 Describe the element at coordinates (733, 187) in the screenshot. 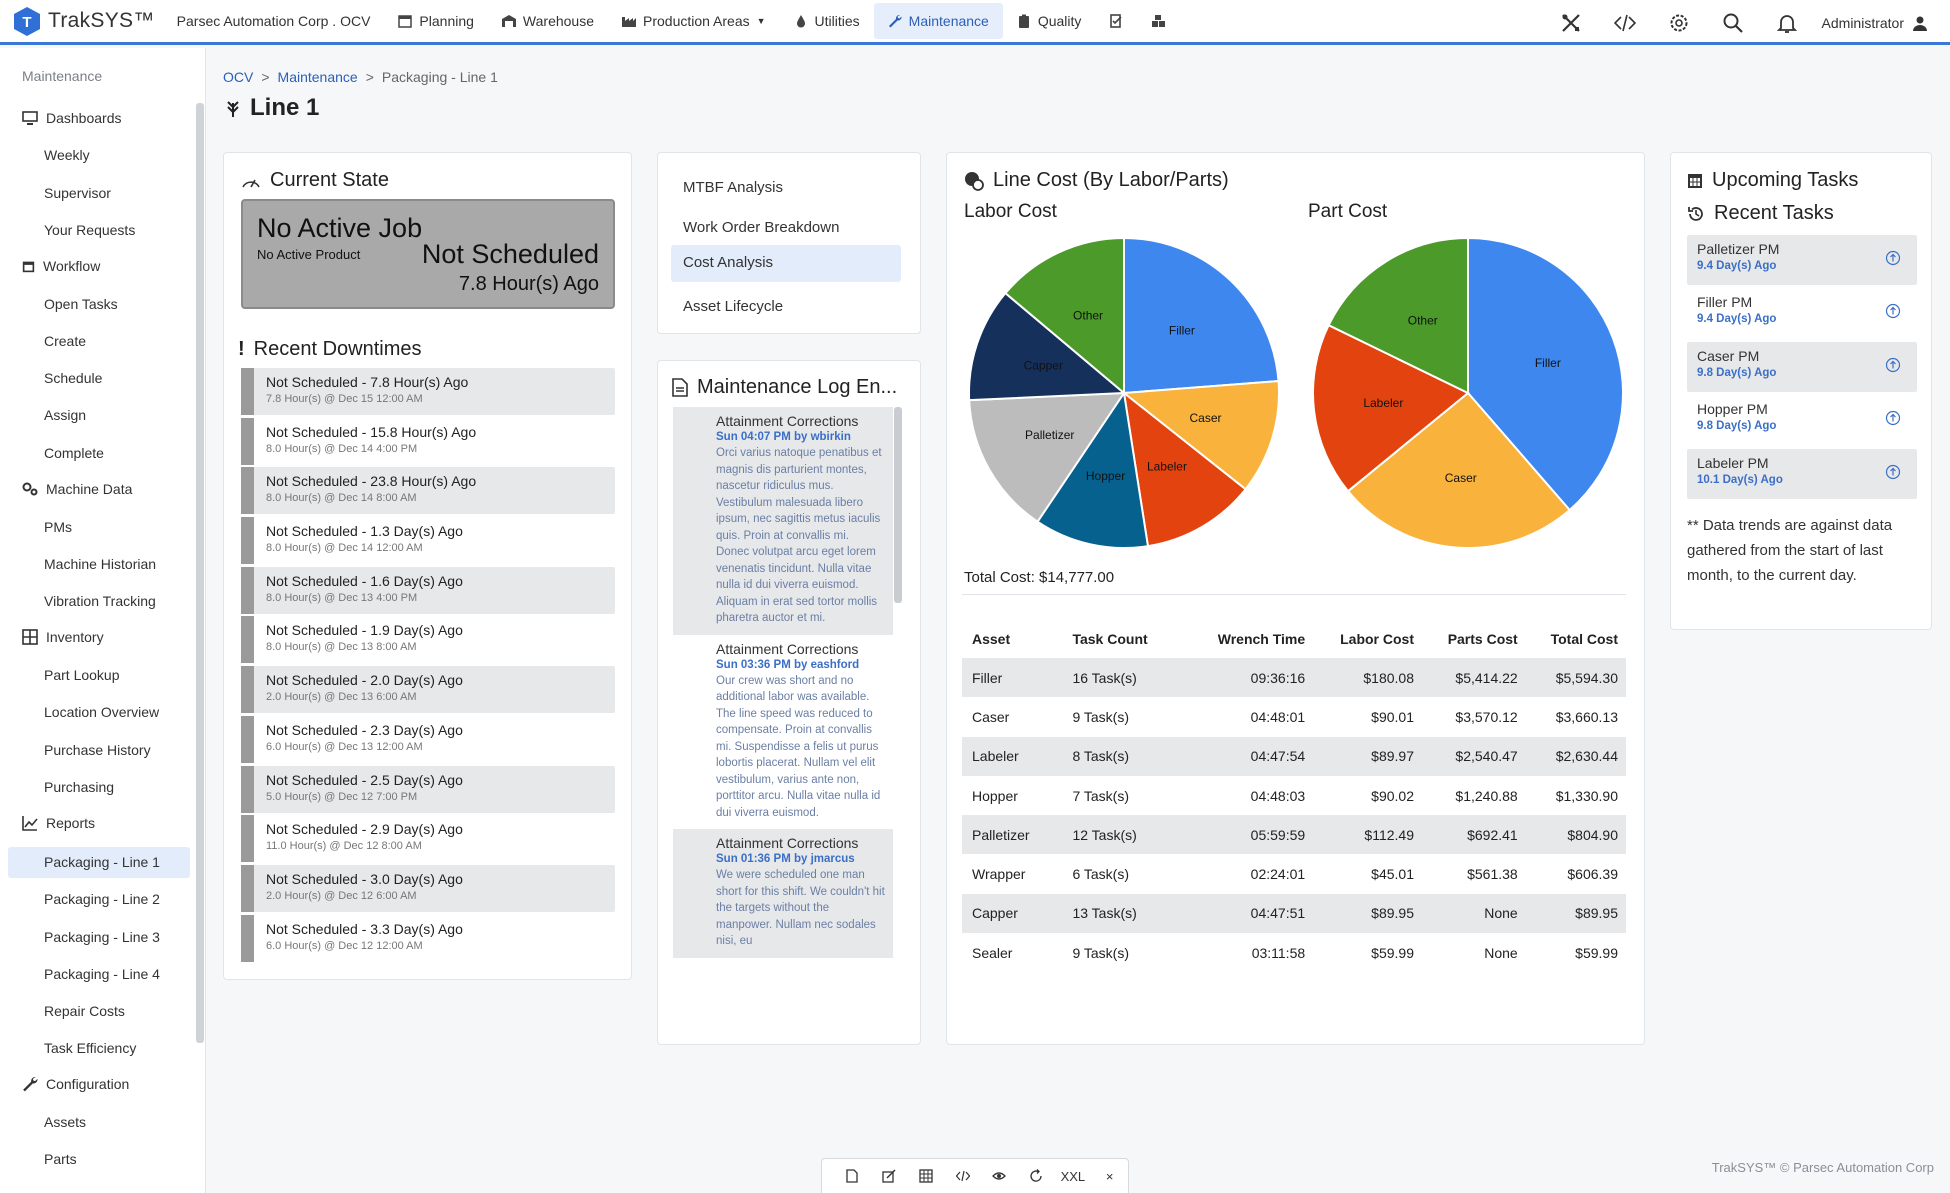

I see `menu-mtbf-analysis: MTBF Analysis` at that location.